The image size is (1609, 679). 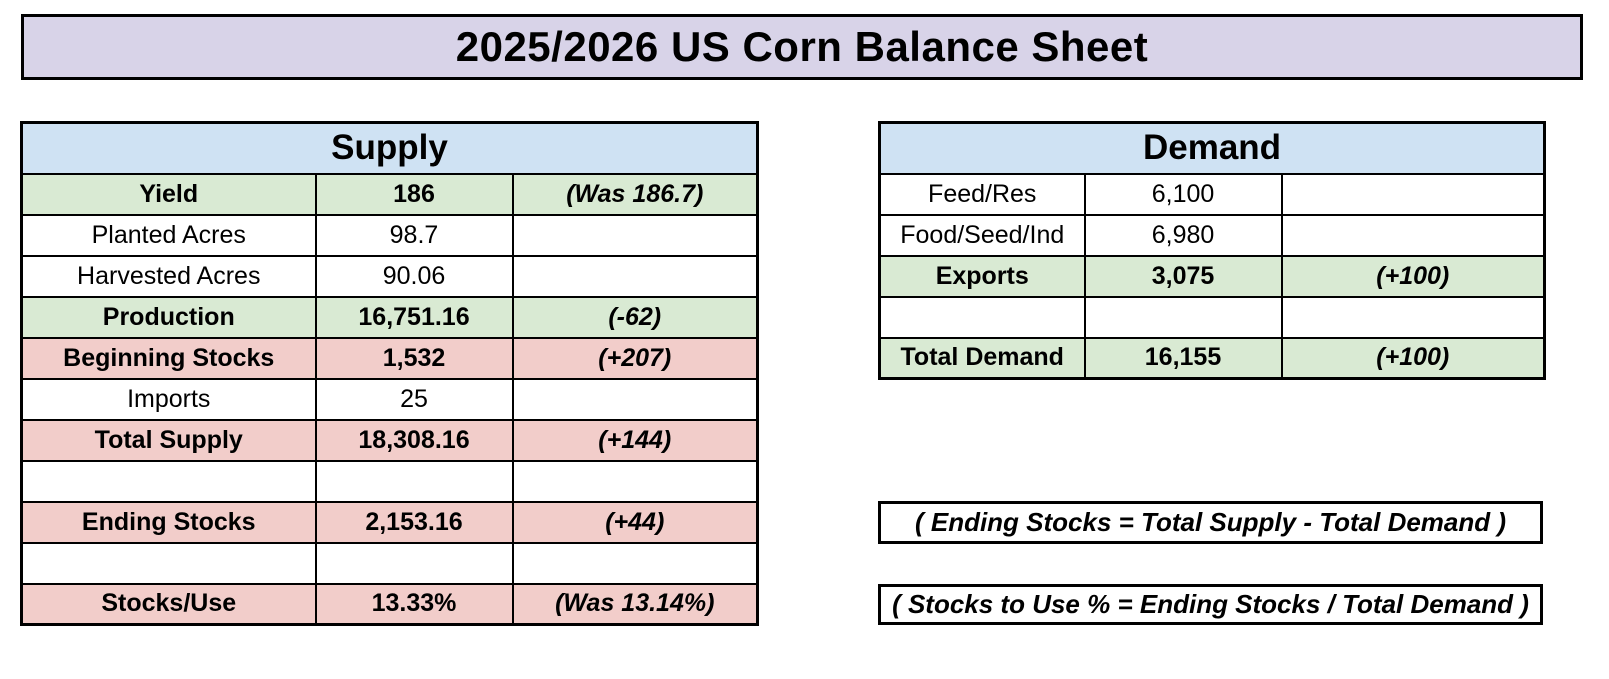 I want to click on yield-label-cell: Yield, so click(x=168, y=194).